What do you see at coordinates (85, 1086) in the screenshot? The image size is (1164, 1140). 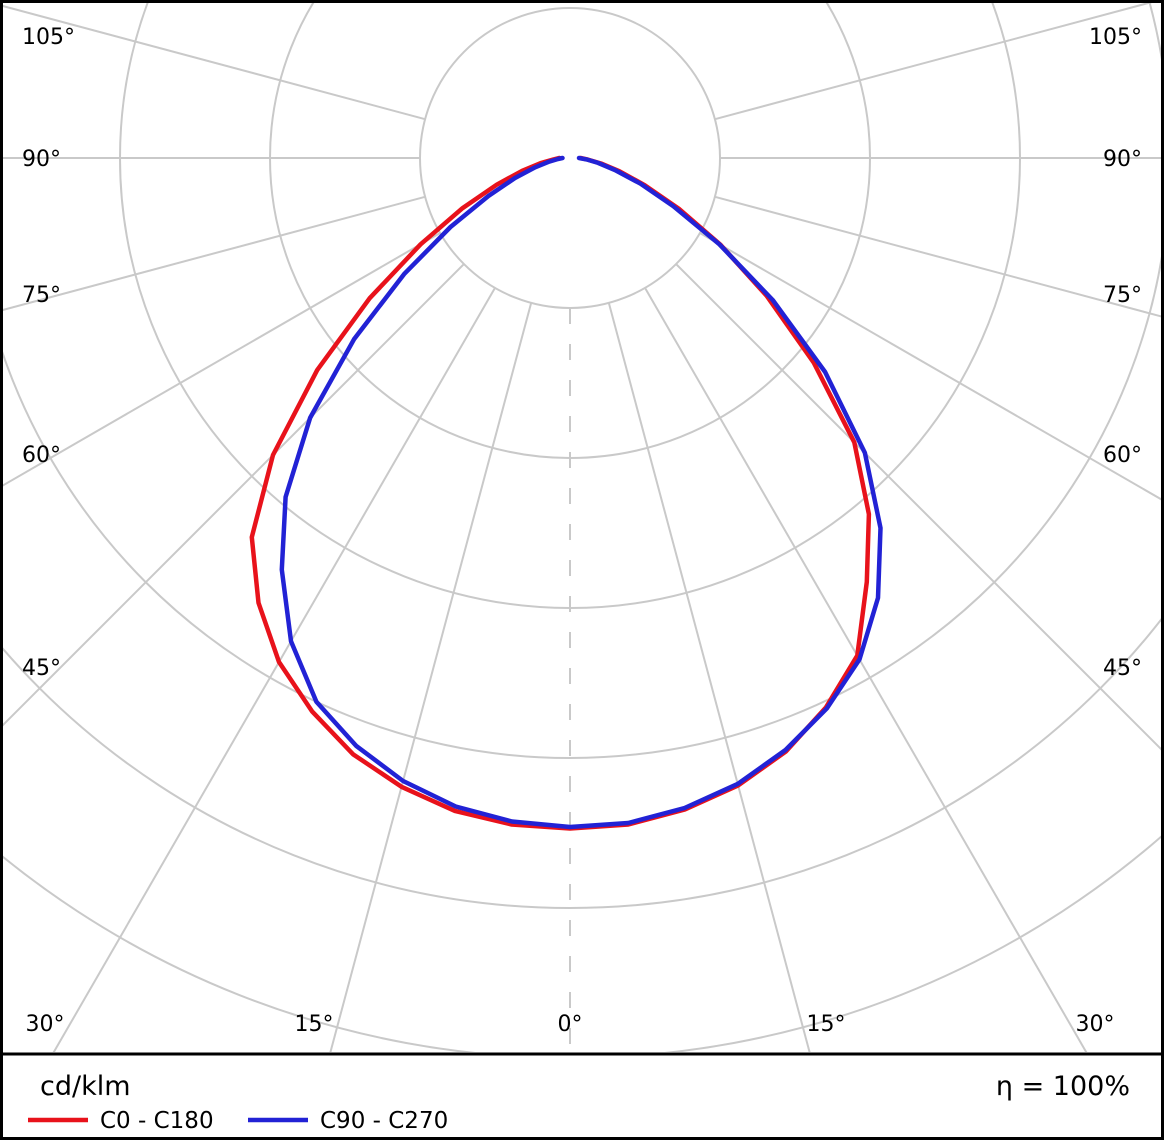 I see `unit-label: cd/klm` at bounding box center [85, 1086].